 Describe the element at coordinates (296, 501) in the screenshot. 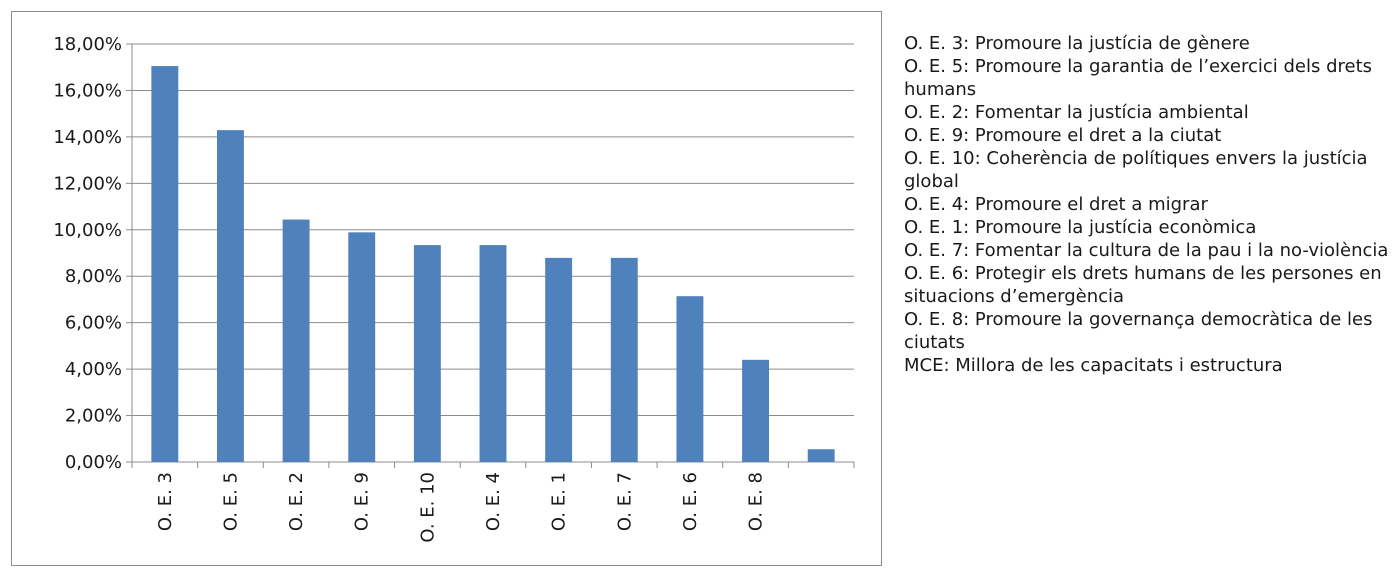

I see `x-tick-label: O. E. 2` at that location.